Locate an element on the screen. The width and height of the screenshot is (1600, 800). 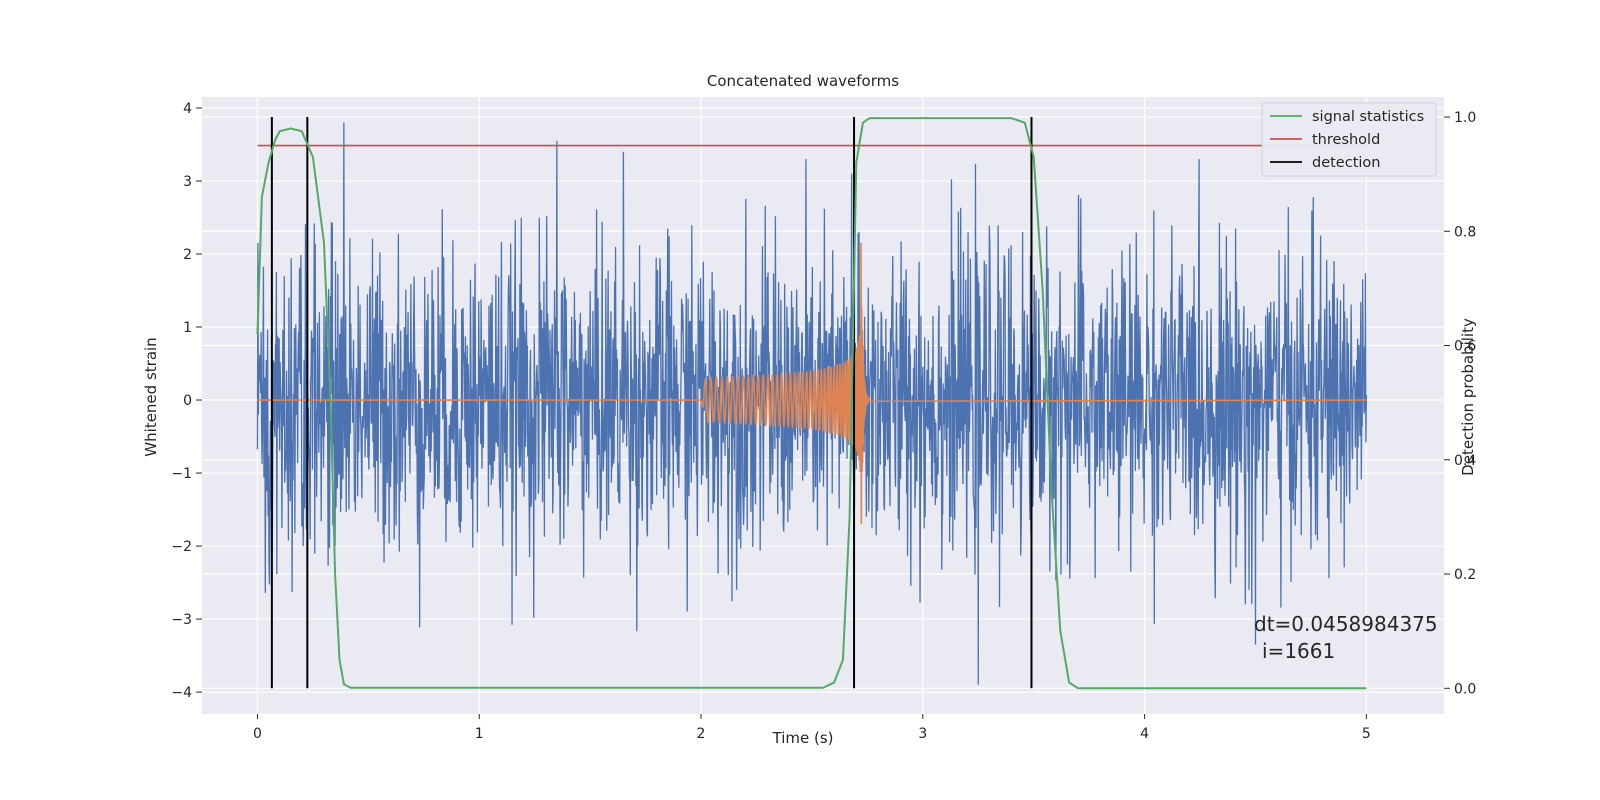
y-tick-label-right: 0.8 is located at coordinates (1465, 232).